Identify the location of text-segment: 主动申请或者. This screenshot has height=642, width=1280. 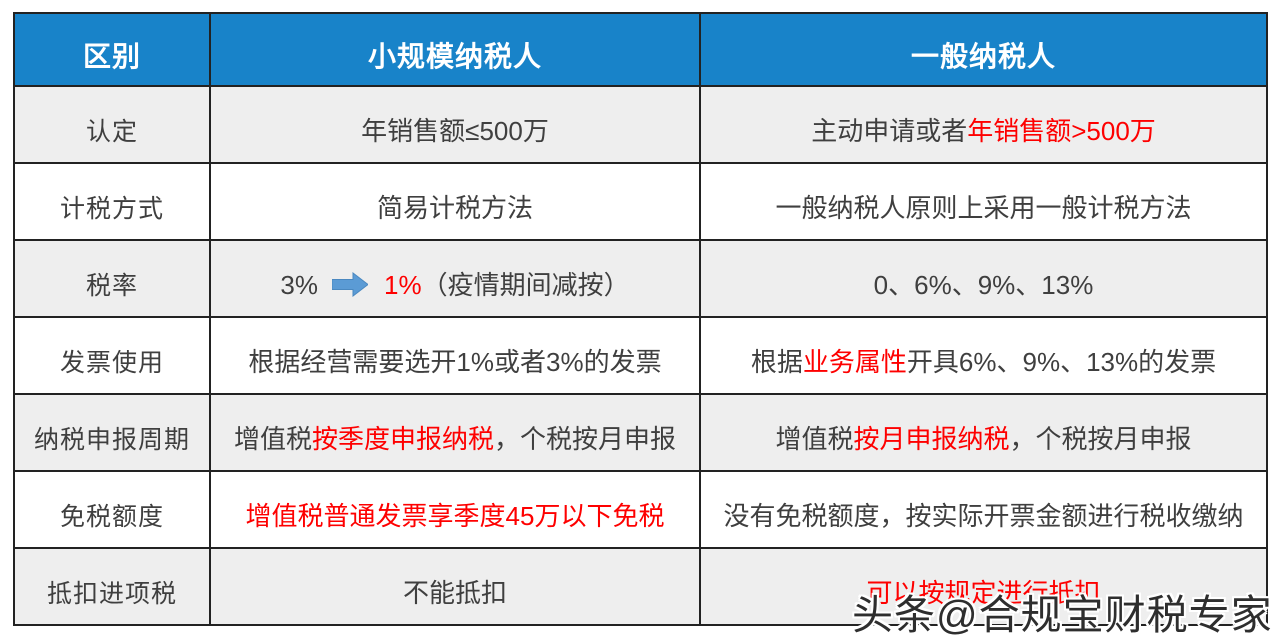
(889, 131).